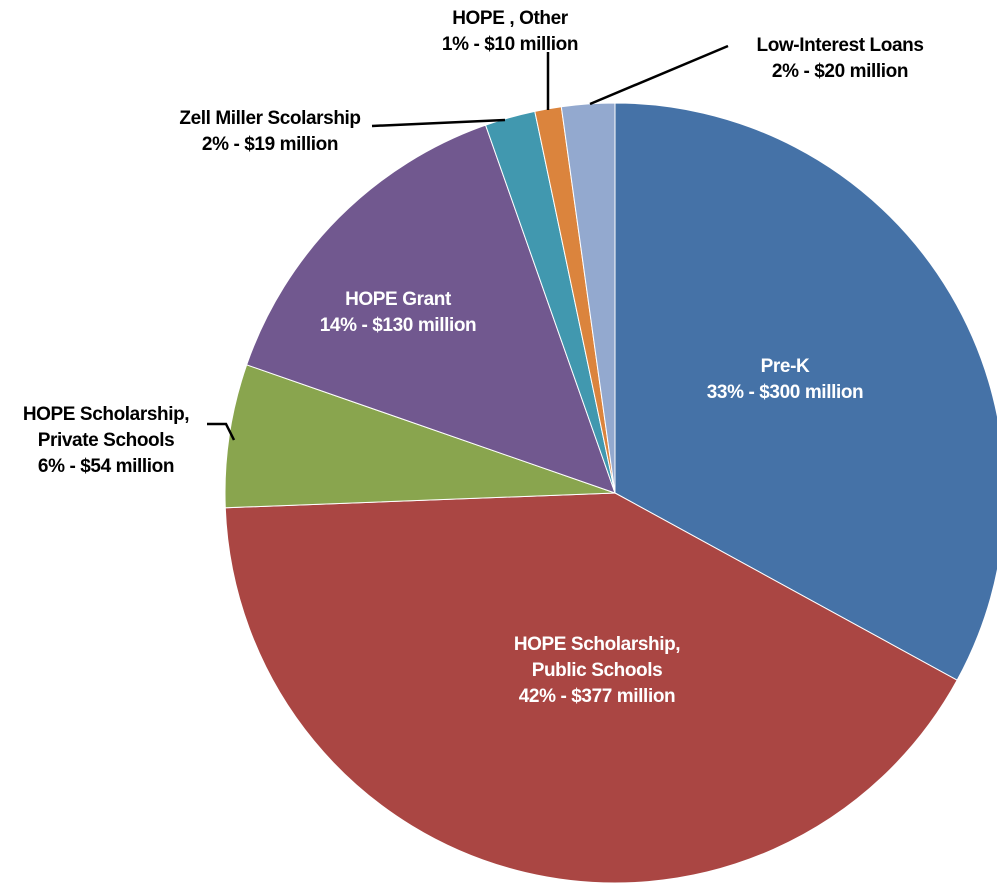  I want to click on slice-label: Pre-K 33% - $300 million, so click(785, 380).